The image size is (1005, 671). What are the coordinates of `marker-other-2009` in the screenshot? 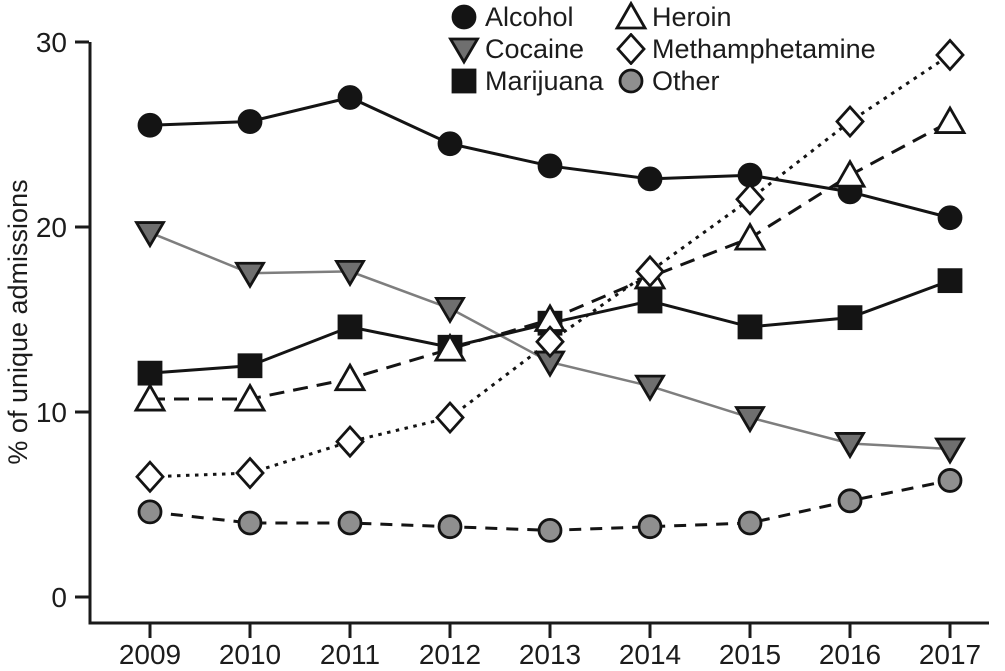 It's located at (150, 512).